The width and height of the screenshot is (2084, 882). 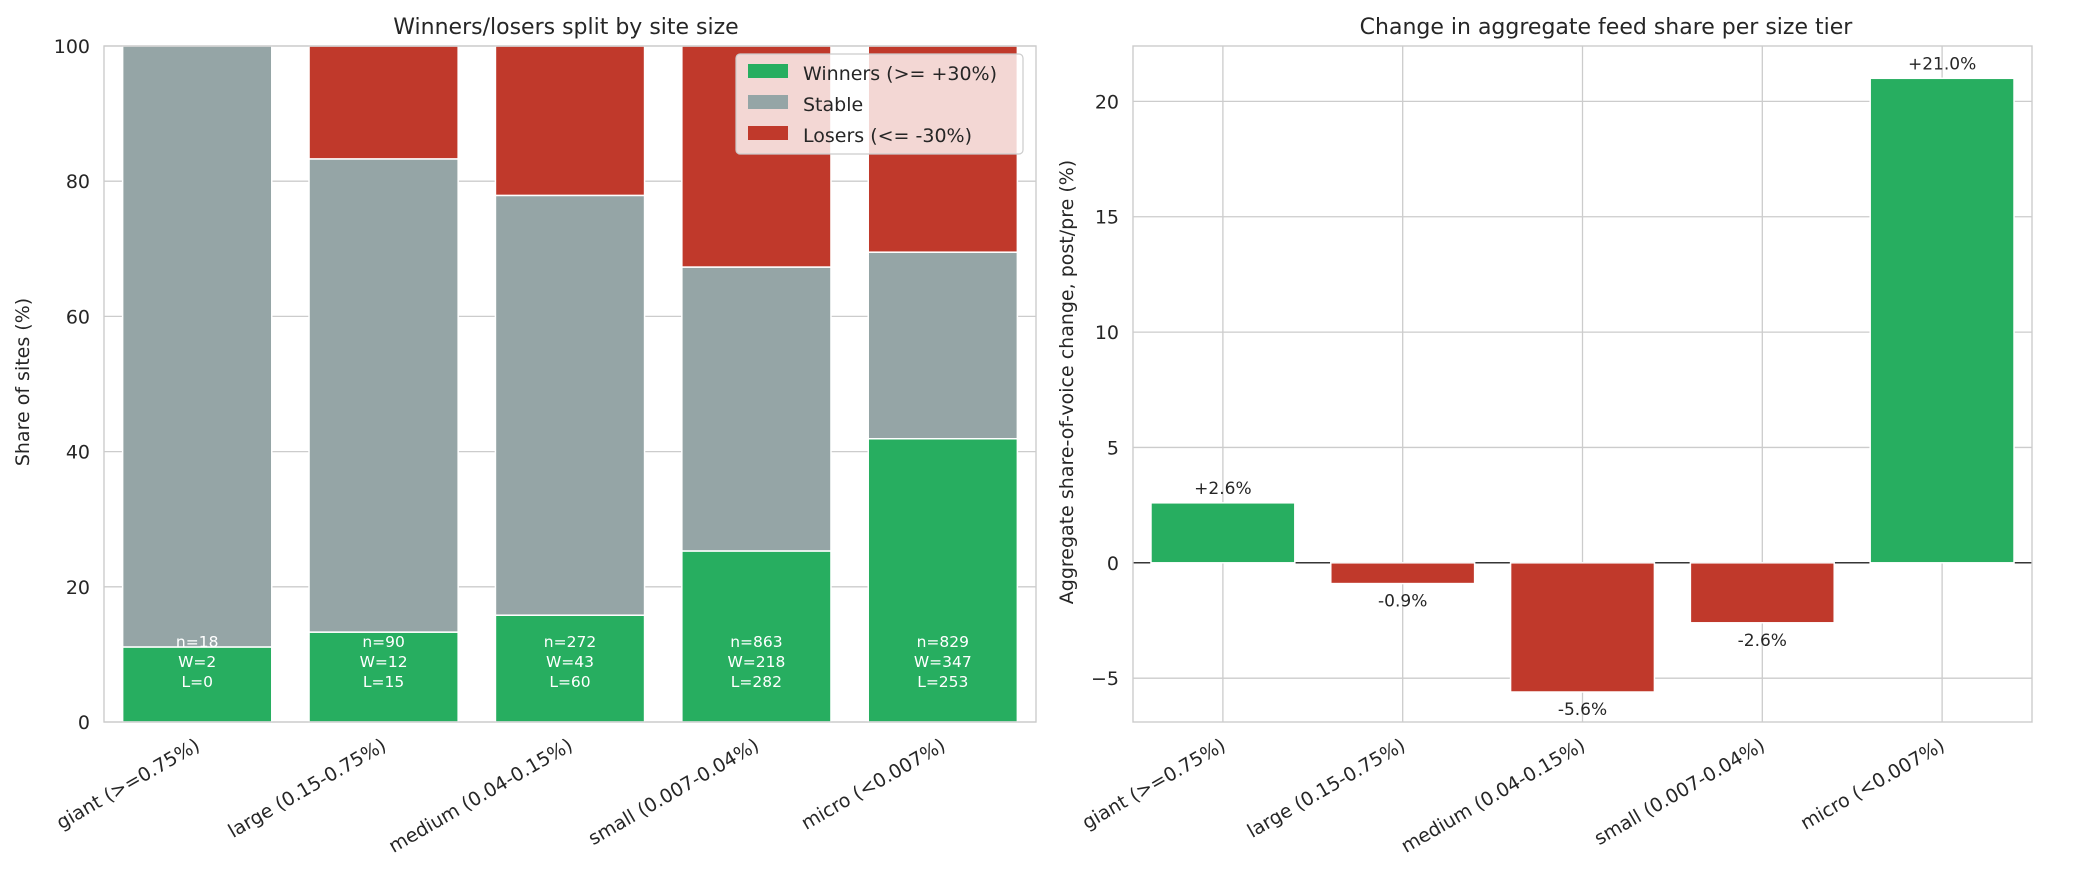 What do you see at coordinates (197, 642) in the screenshot?
I see `bar-annotation-n: n=18` at bounding box center [197, 642].